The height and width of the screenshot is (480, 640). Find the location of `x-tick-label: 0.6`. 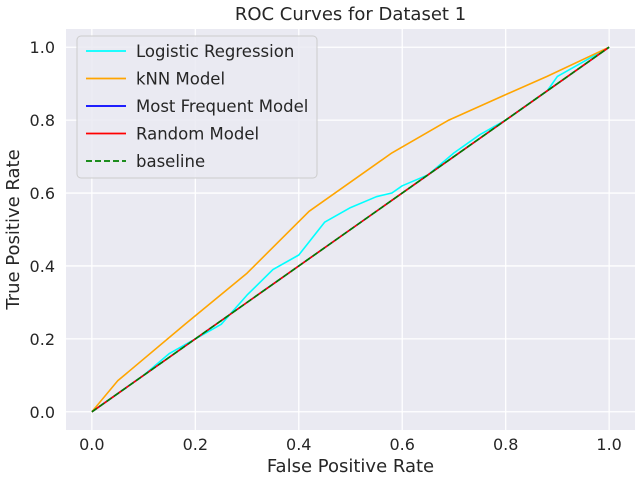

x-tick-label: 0.6 is located at coordinates (402, 444).